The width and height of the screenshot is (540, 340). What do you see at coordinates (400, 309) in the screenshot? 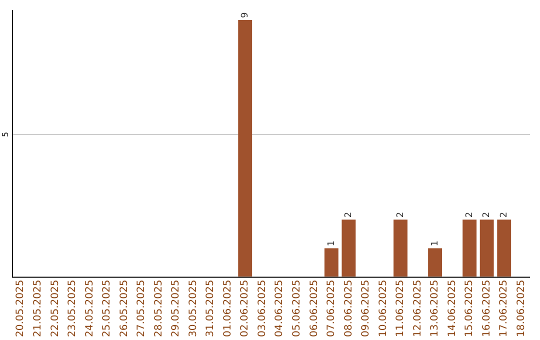
I see `x-tick-label: 11.06.2025` at bounding box center [400, 309].